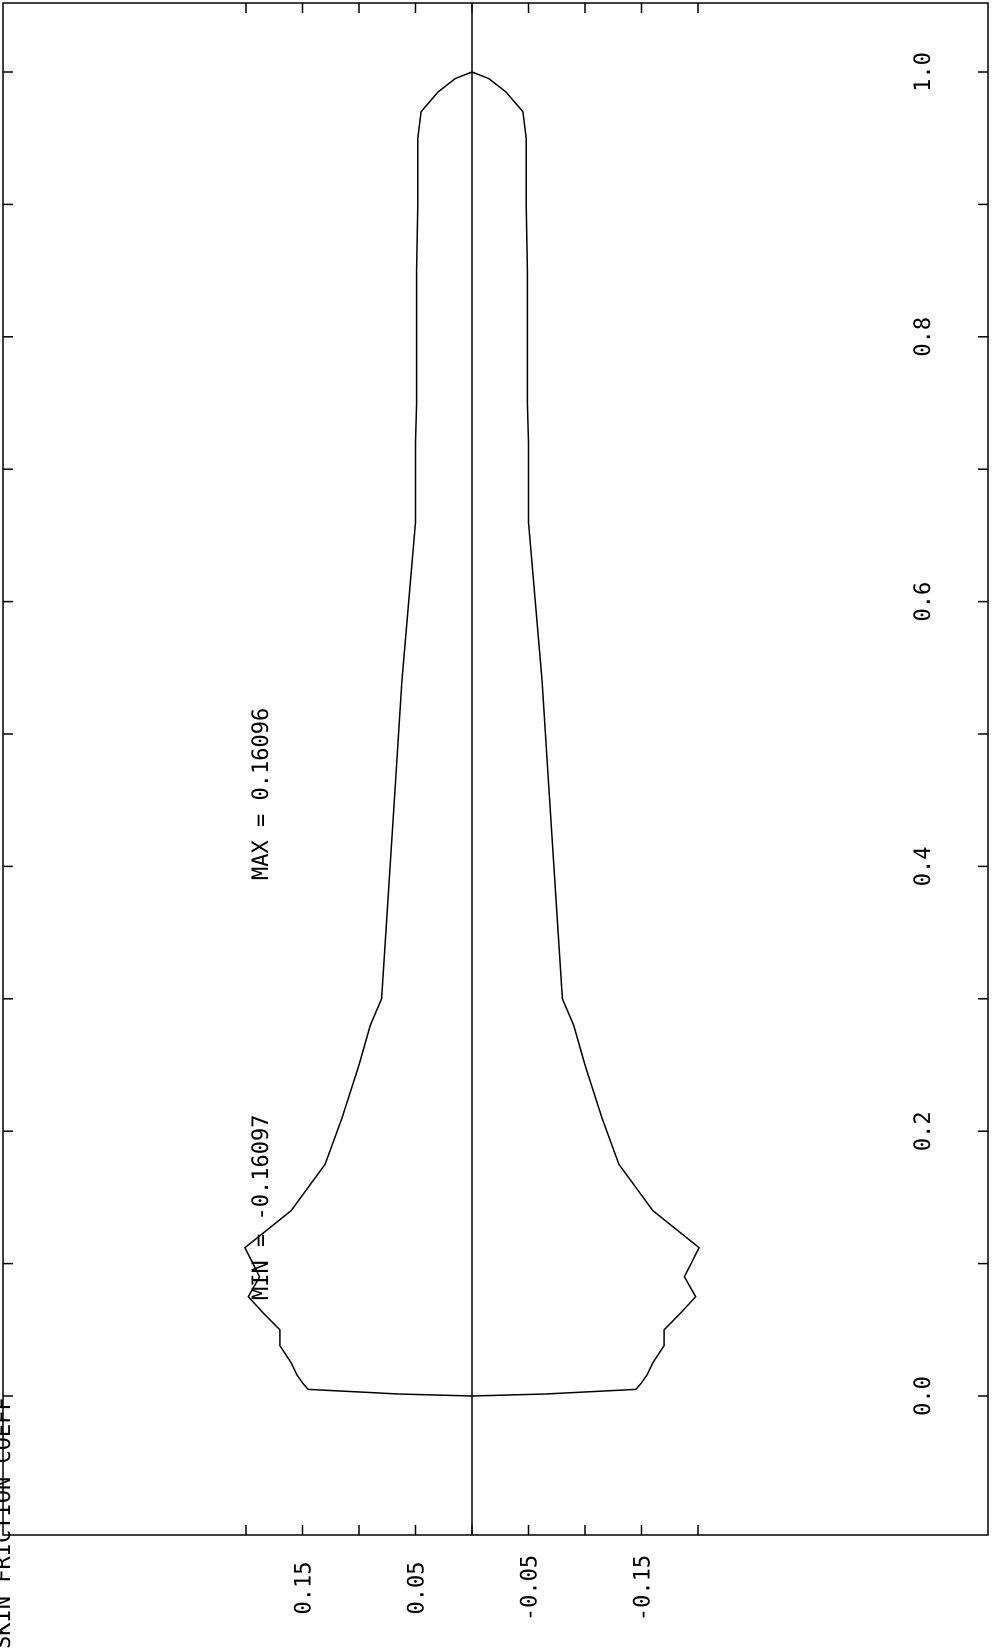 Image resolution: width=994 pixels, height=1649 pixels. Describe the element at coordinates (643, 1588) in the screenshot. I see `y-tick-label: -0.15` at that location.